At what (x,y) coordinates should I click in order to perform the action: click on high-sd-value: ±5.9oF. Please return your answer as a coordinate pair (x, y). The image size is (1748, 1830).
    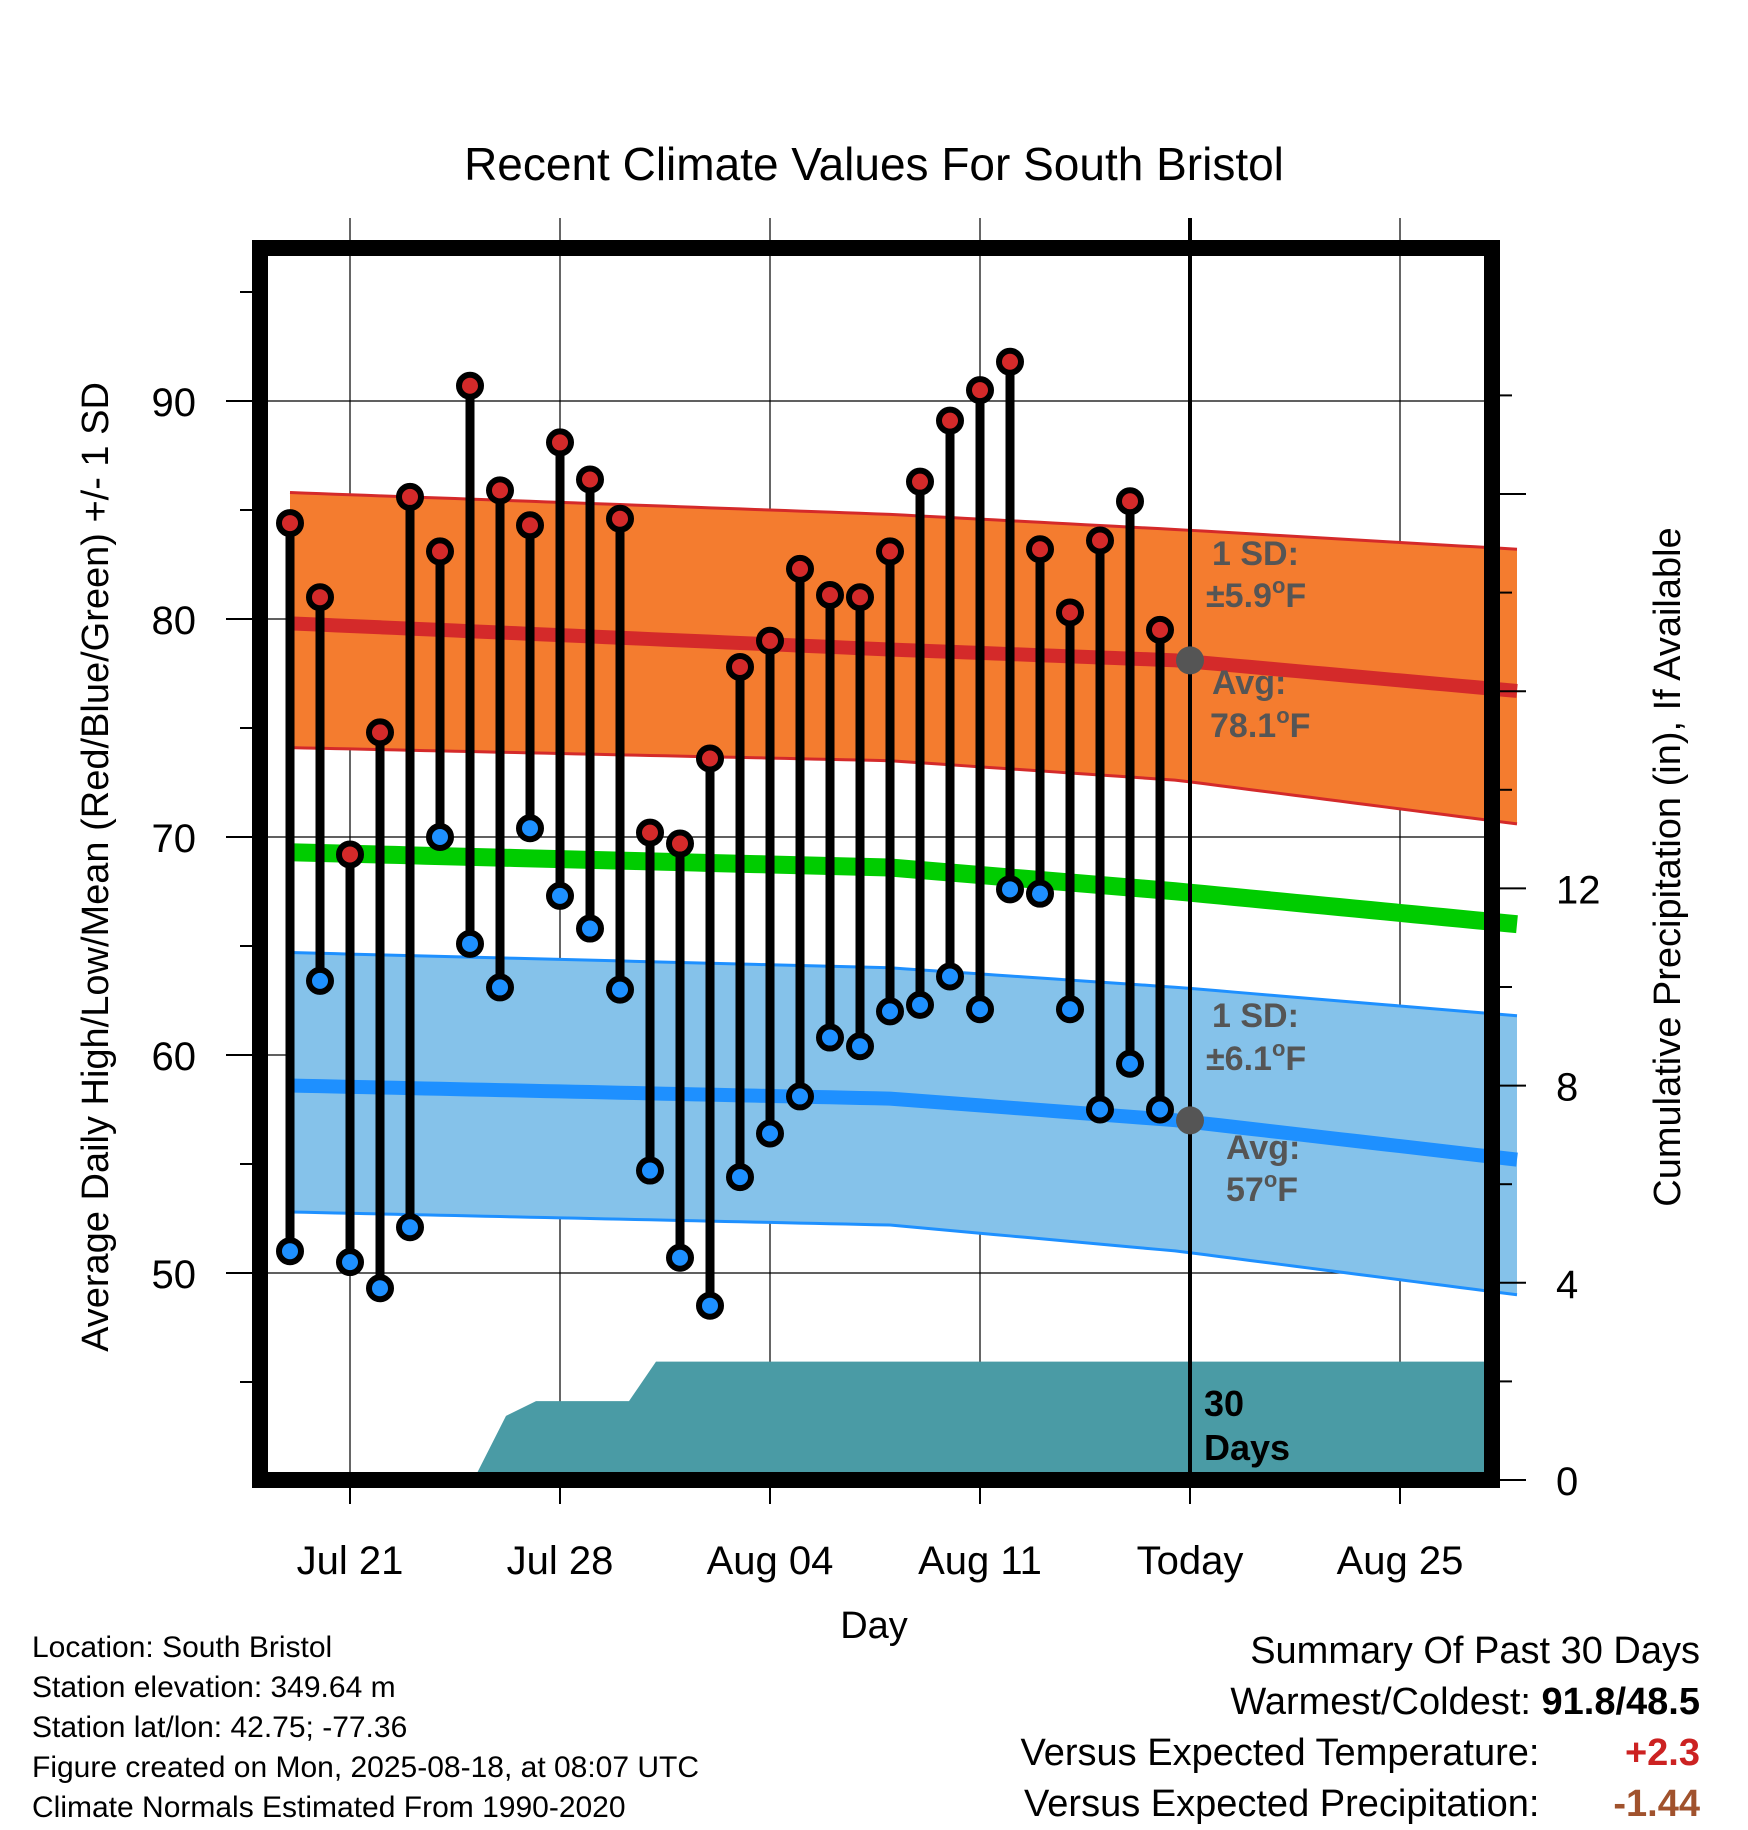
    Looking at the image, I should click on (1256, 594).